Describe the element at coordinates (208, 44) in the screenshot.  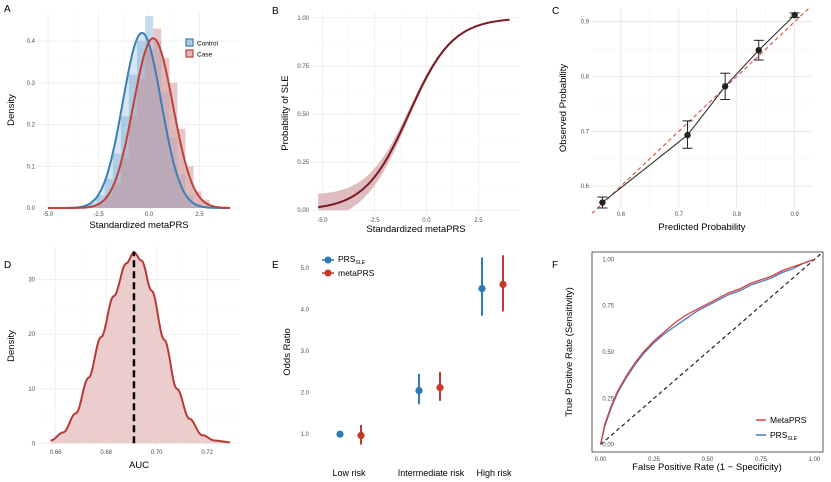
I see `panel-a-legend-label-control: Control` at that location.